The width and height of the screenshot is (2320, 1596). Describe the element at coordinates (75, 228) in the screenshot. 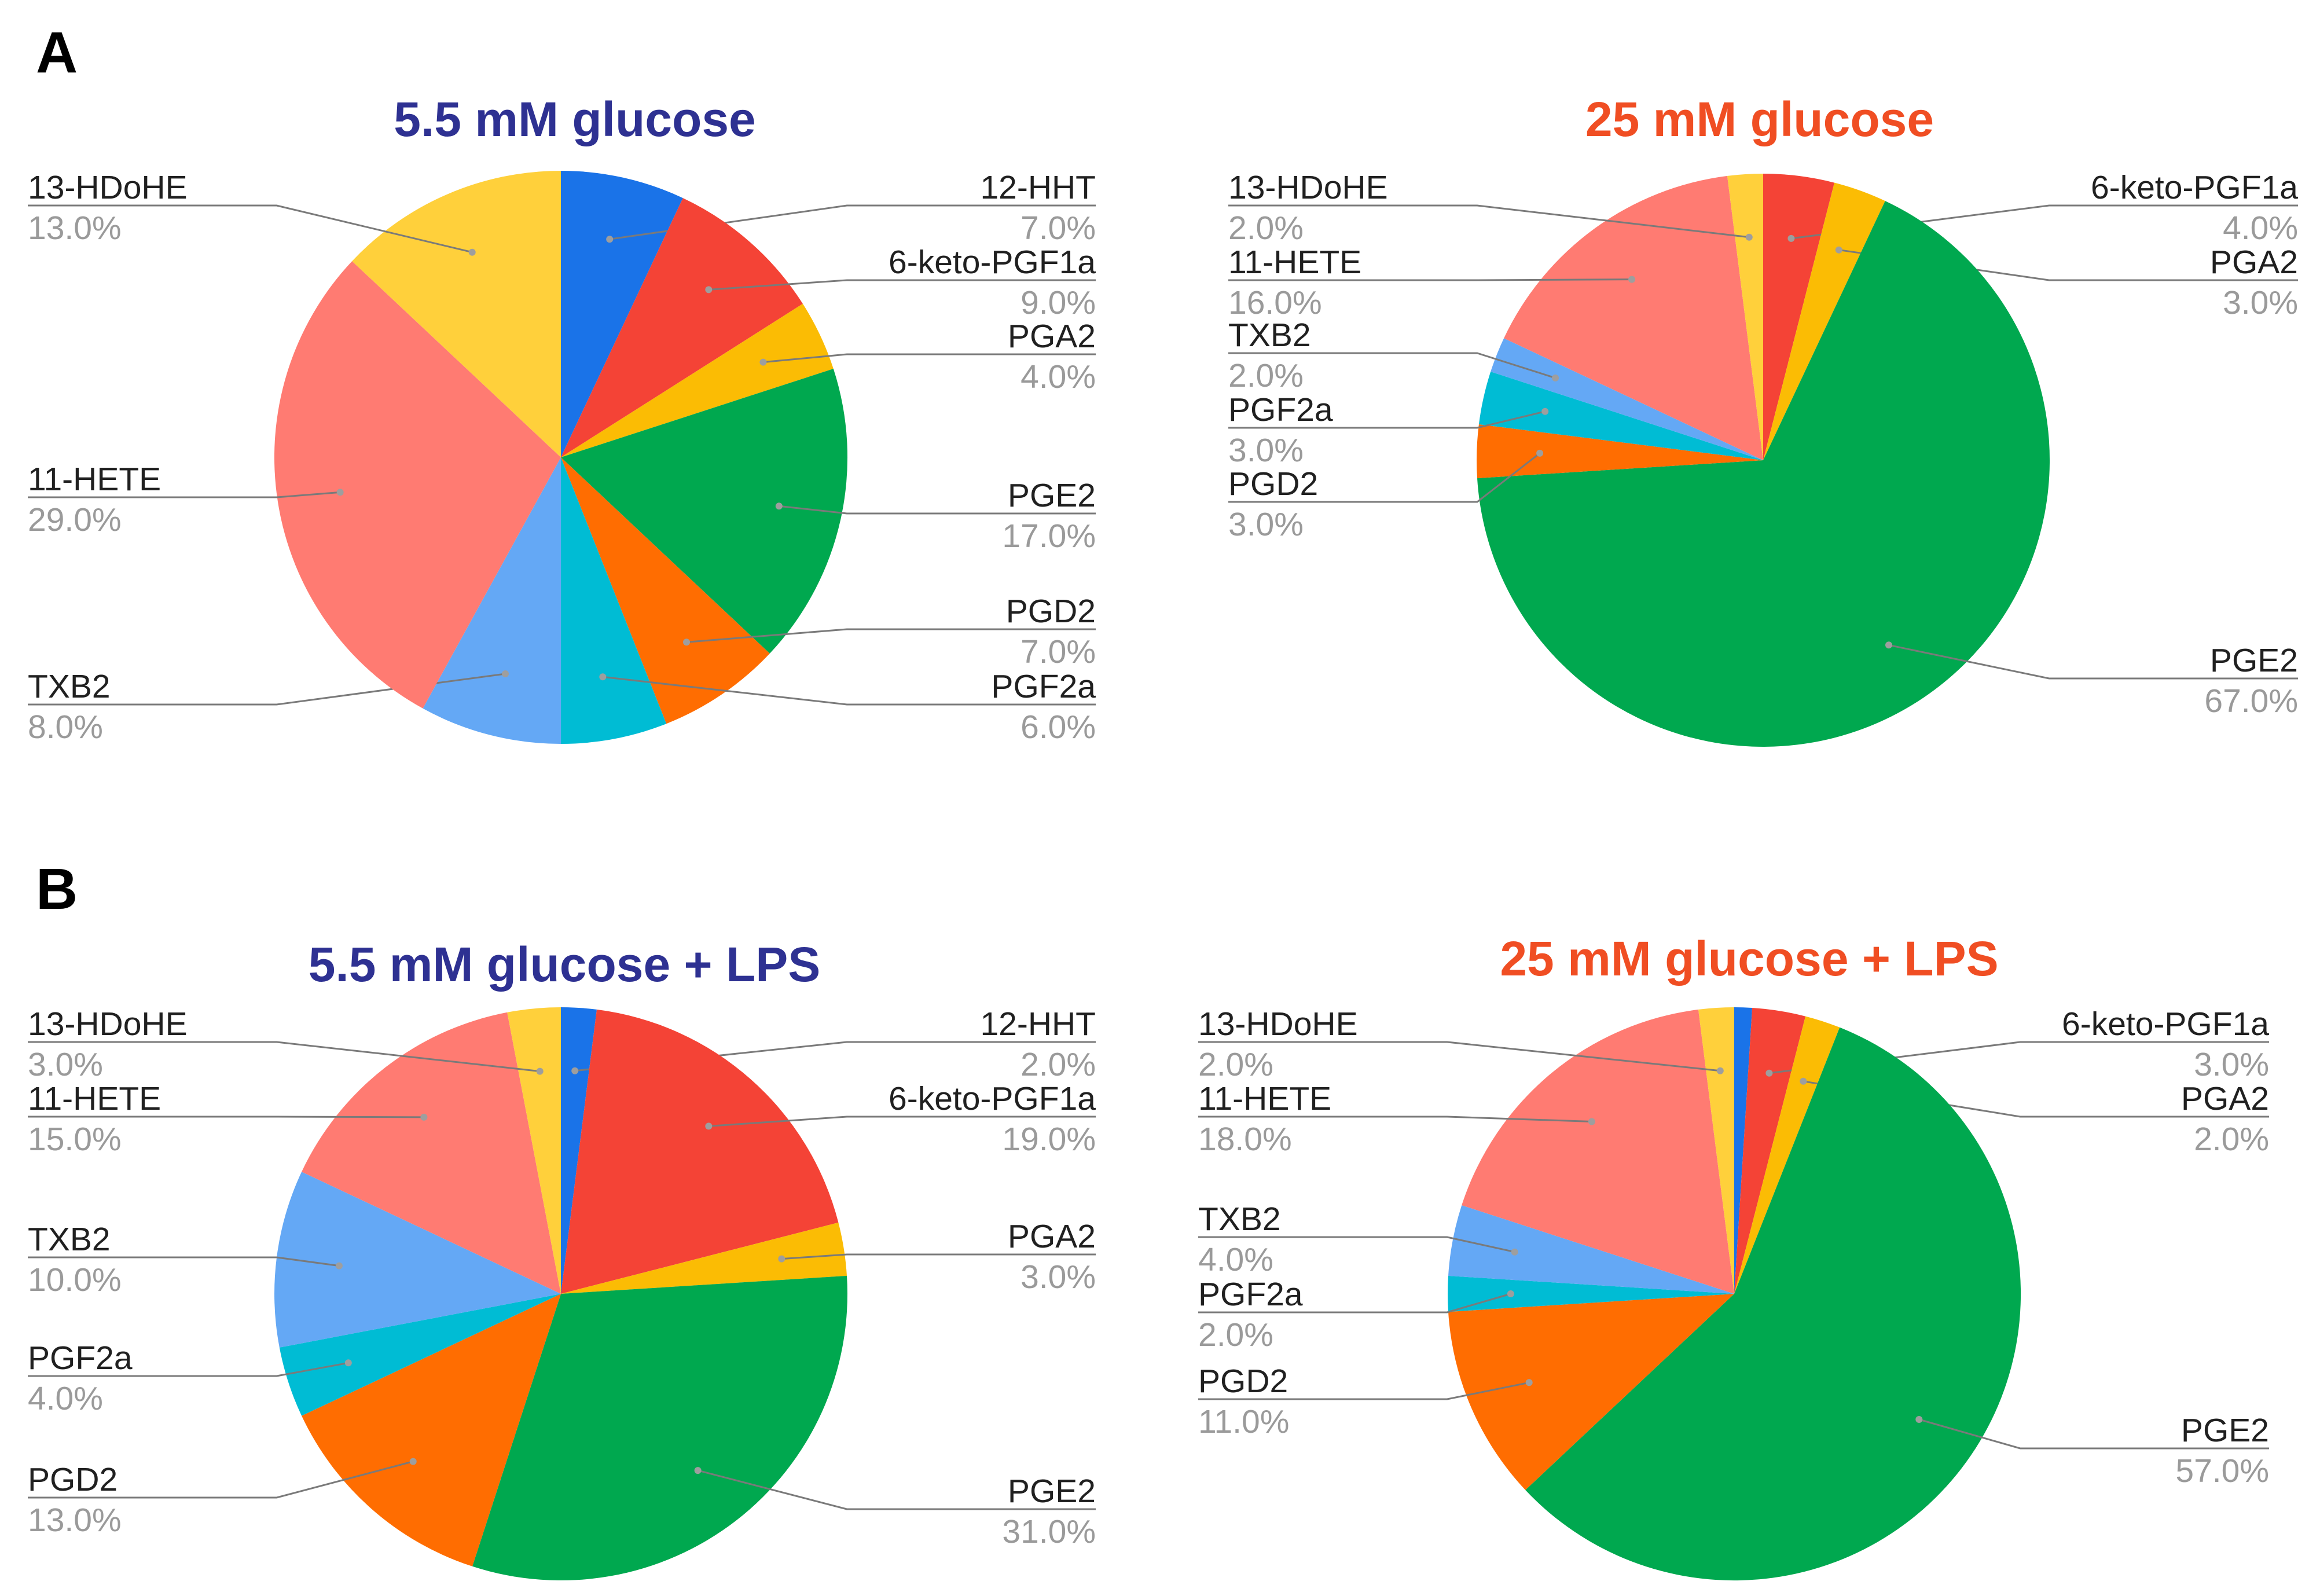

I see `slice-percent-13-hdohe: 13.0%` at that location.